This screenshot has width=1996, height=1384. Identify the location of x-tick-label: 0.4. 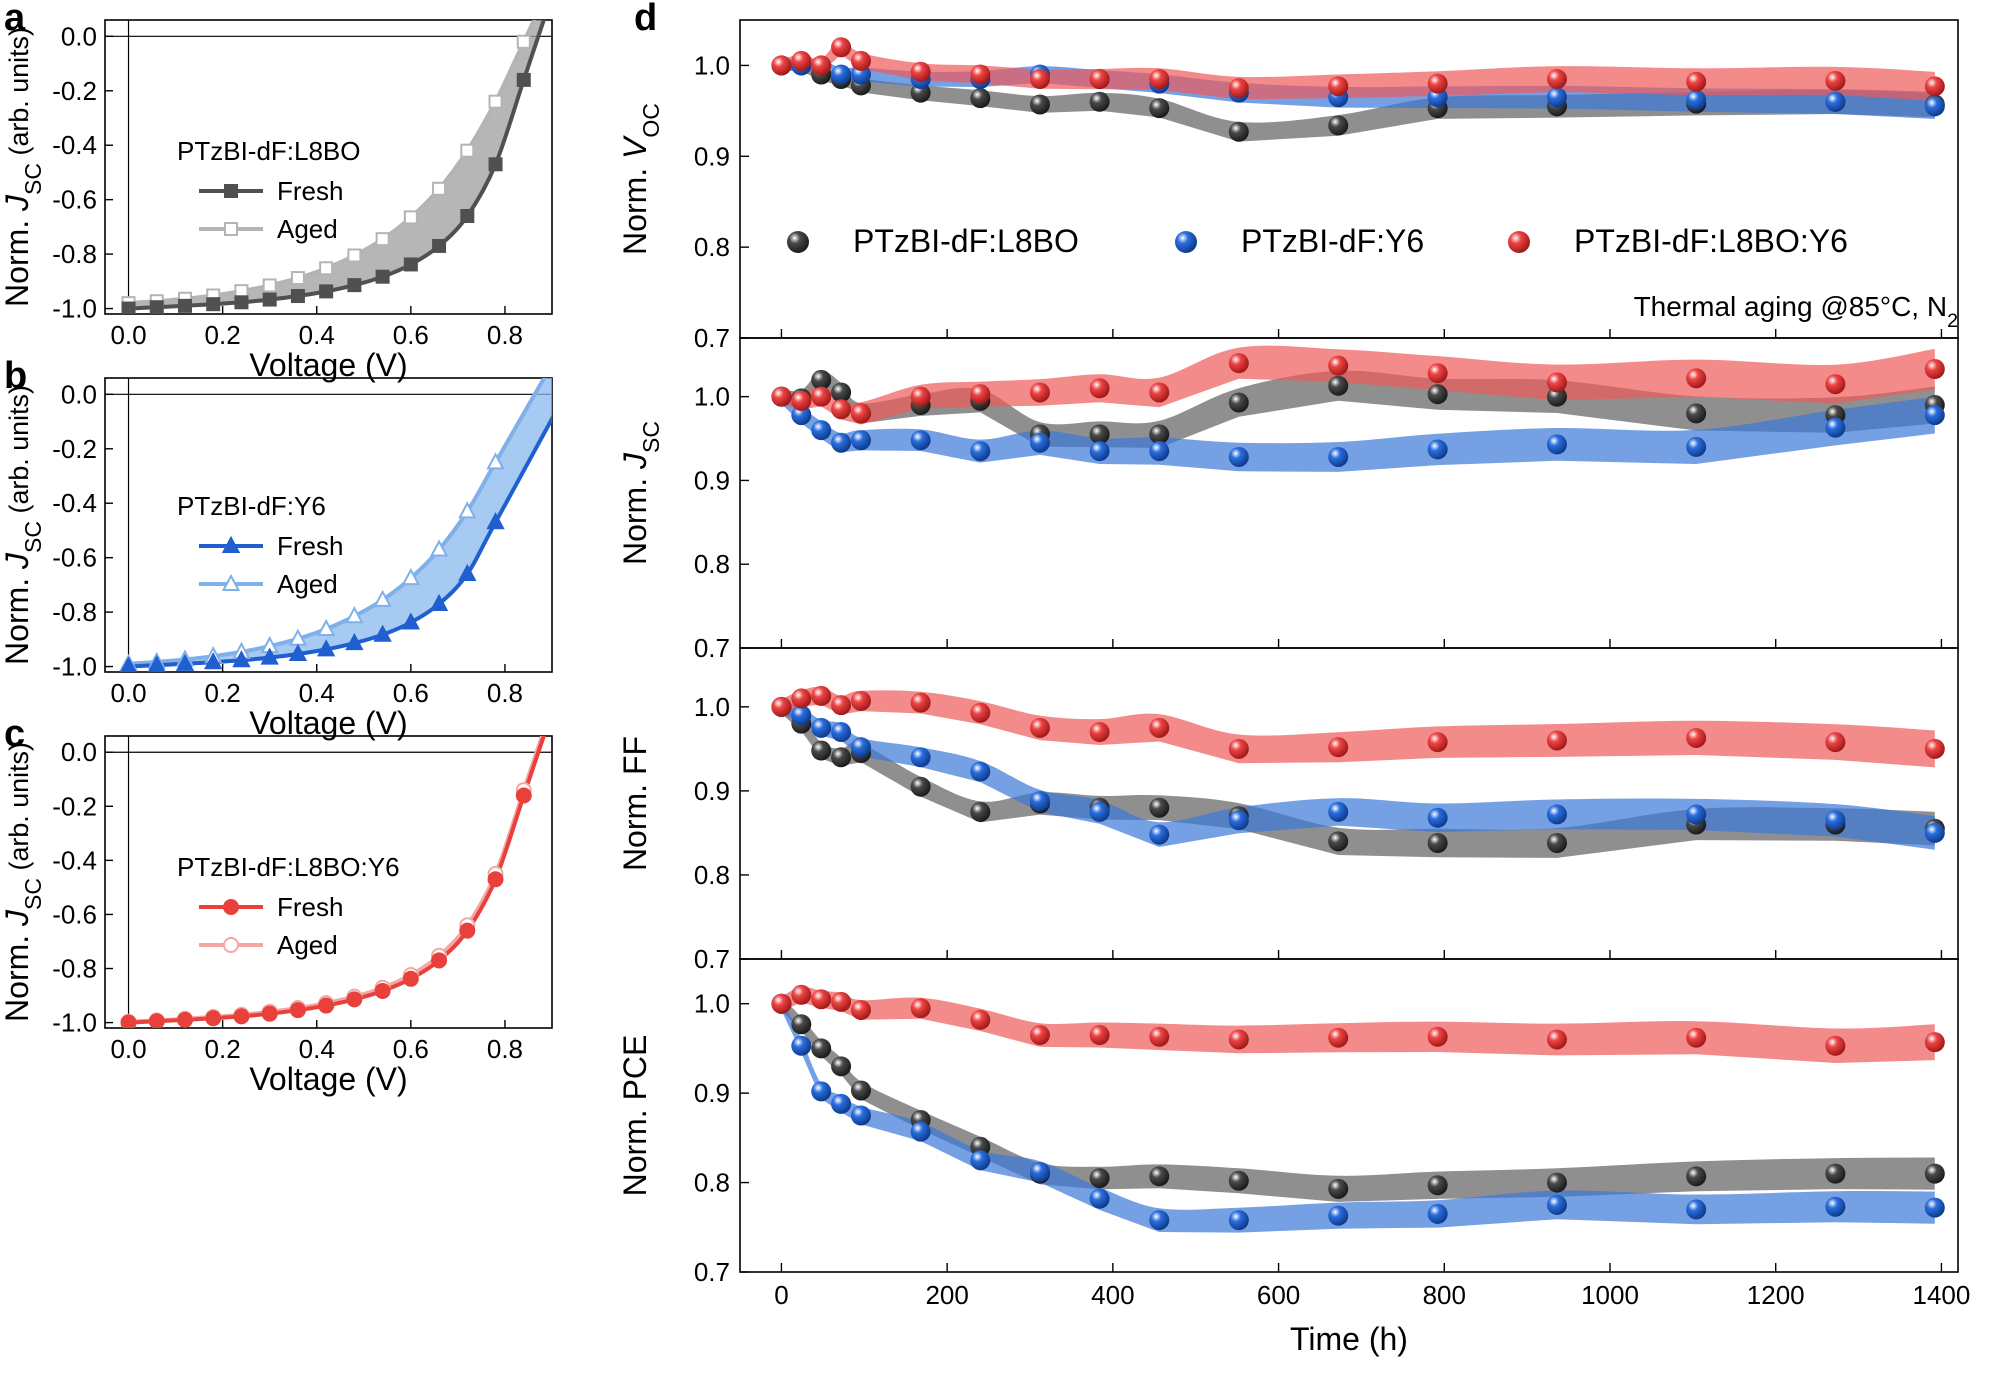
(317, 335).